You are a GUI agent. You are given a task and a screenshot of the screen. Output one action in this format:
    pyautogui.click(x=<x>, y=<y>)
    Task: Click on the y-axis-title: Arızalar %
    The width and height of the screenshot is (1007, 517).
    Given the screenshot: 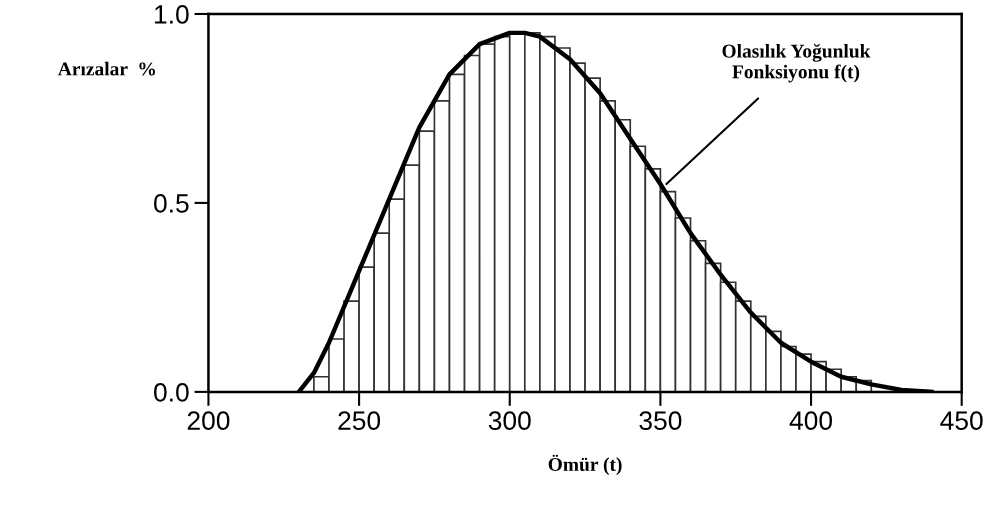 What is the action you would take?
    pyautogui.click(x=106, y=68)
    